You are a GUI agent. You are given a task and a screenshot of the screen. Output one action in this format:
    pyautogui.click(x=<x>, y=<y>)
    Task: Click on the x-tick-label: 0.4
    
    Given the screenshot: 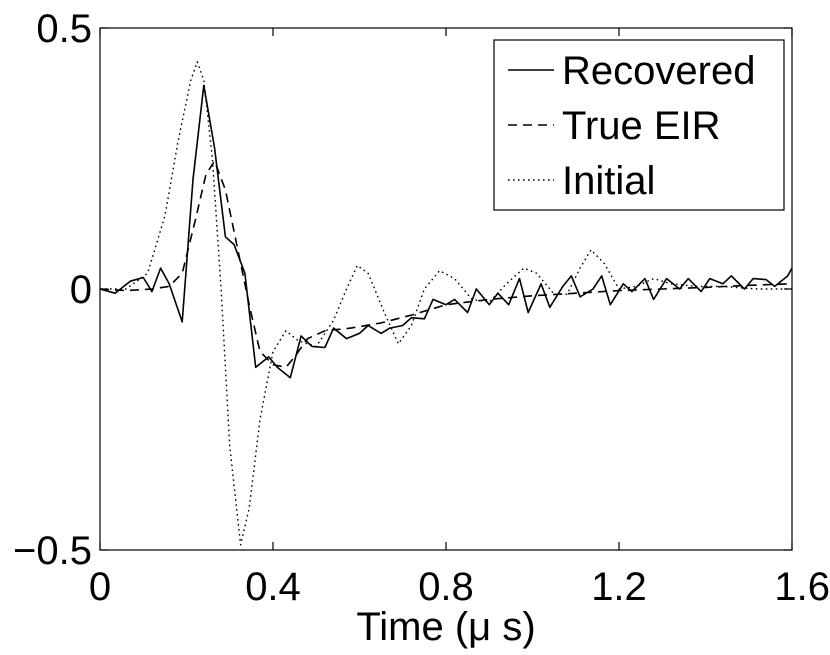 What is the action you would take?
    pyautogui.click(x=273, y=587)
    